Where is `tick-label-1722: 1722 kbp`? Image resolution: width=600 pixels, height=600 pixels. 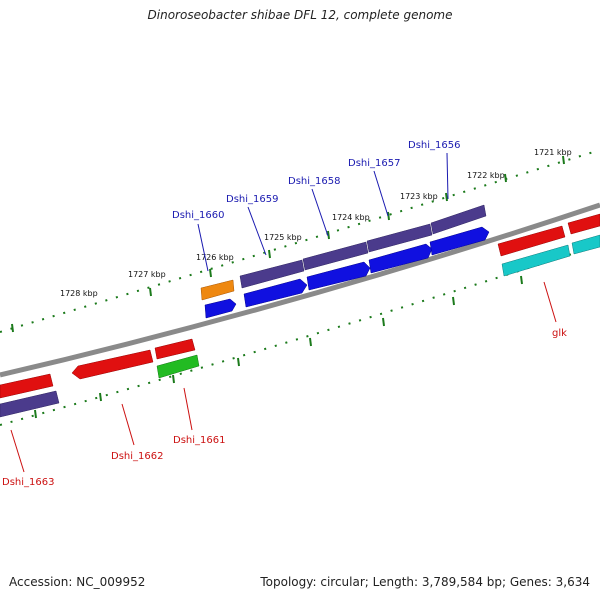 tick-label-1722: 1722 kbp is located at coordinates (486, 175).